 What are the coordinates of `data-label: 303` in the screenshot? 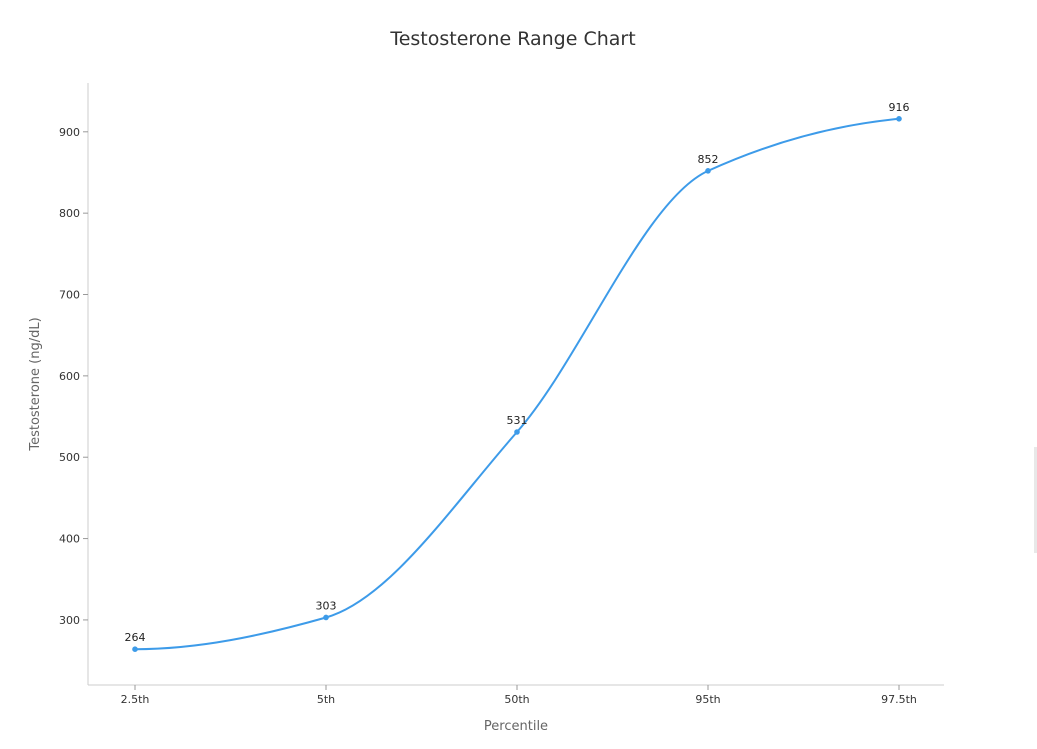 It's located at (326, 605).